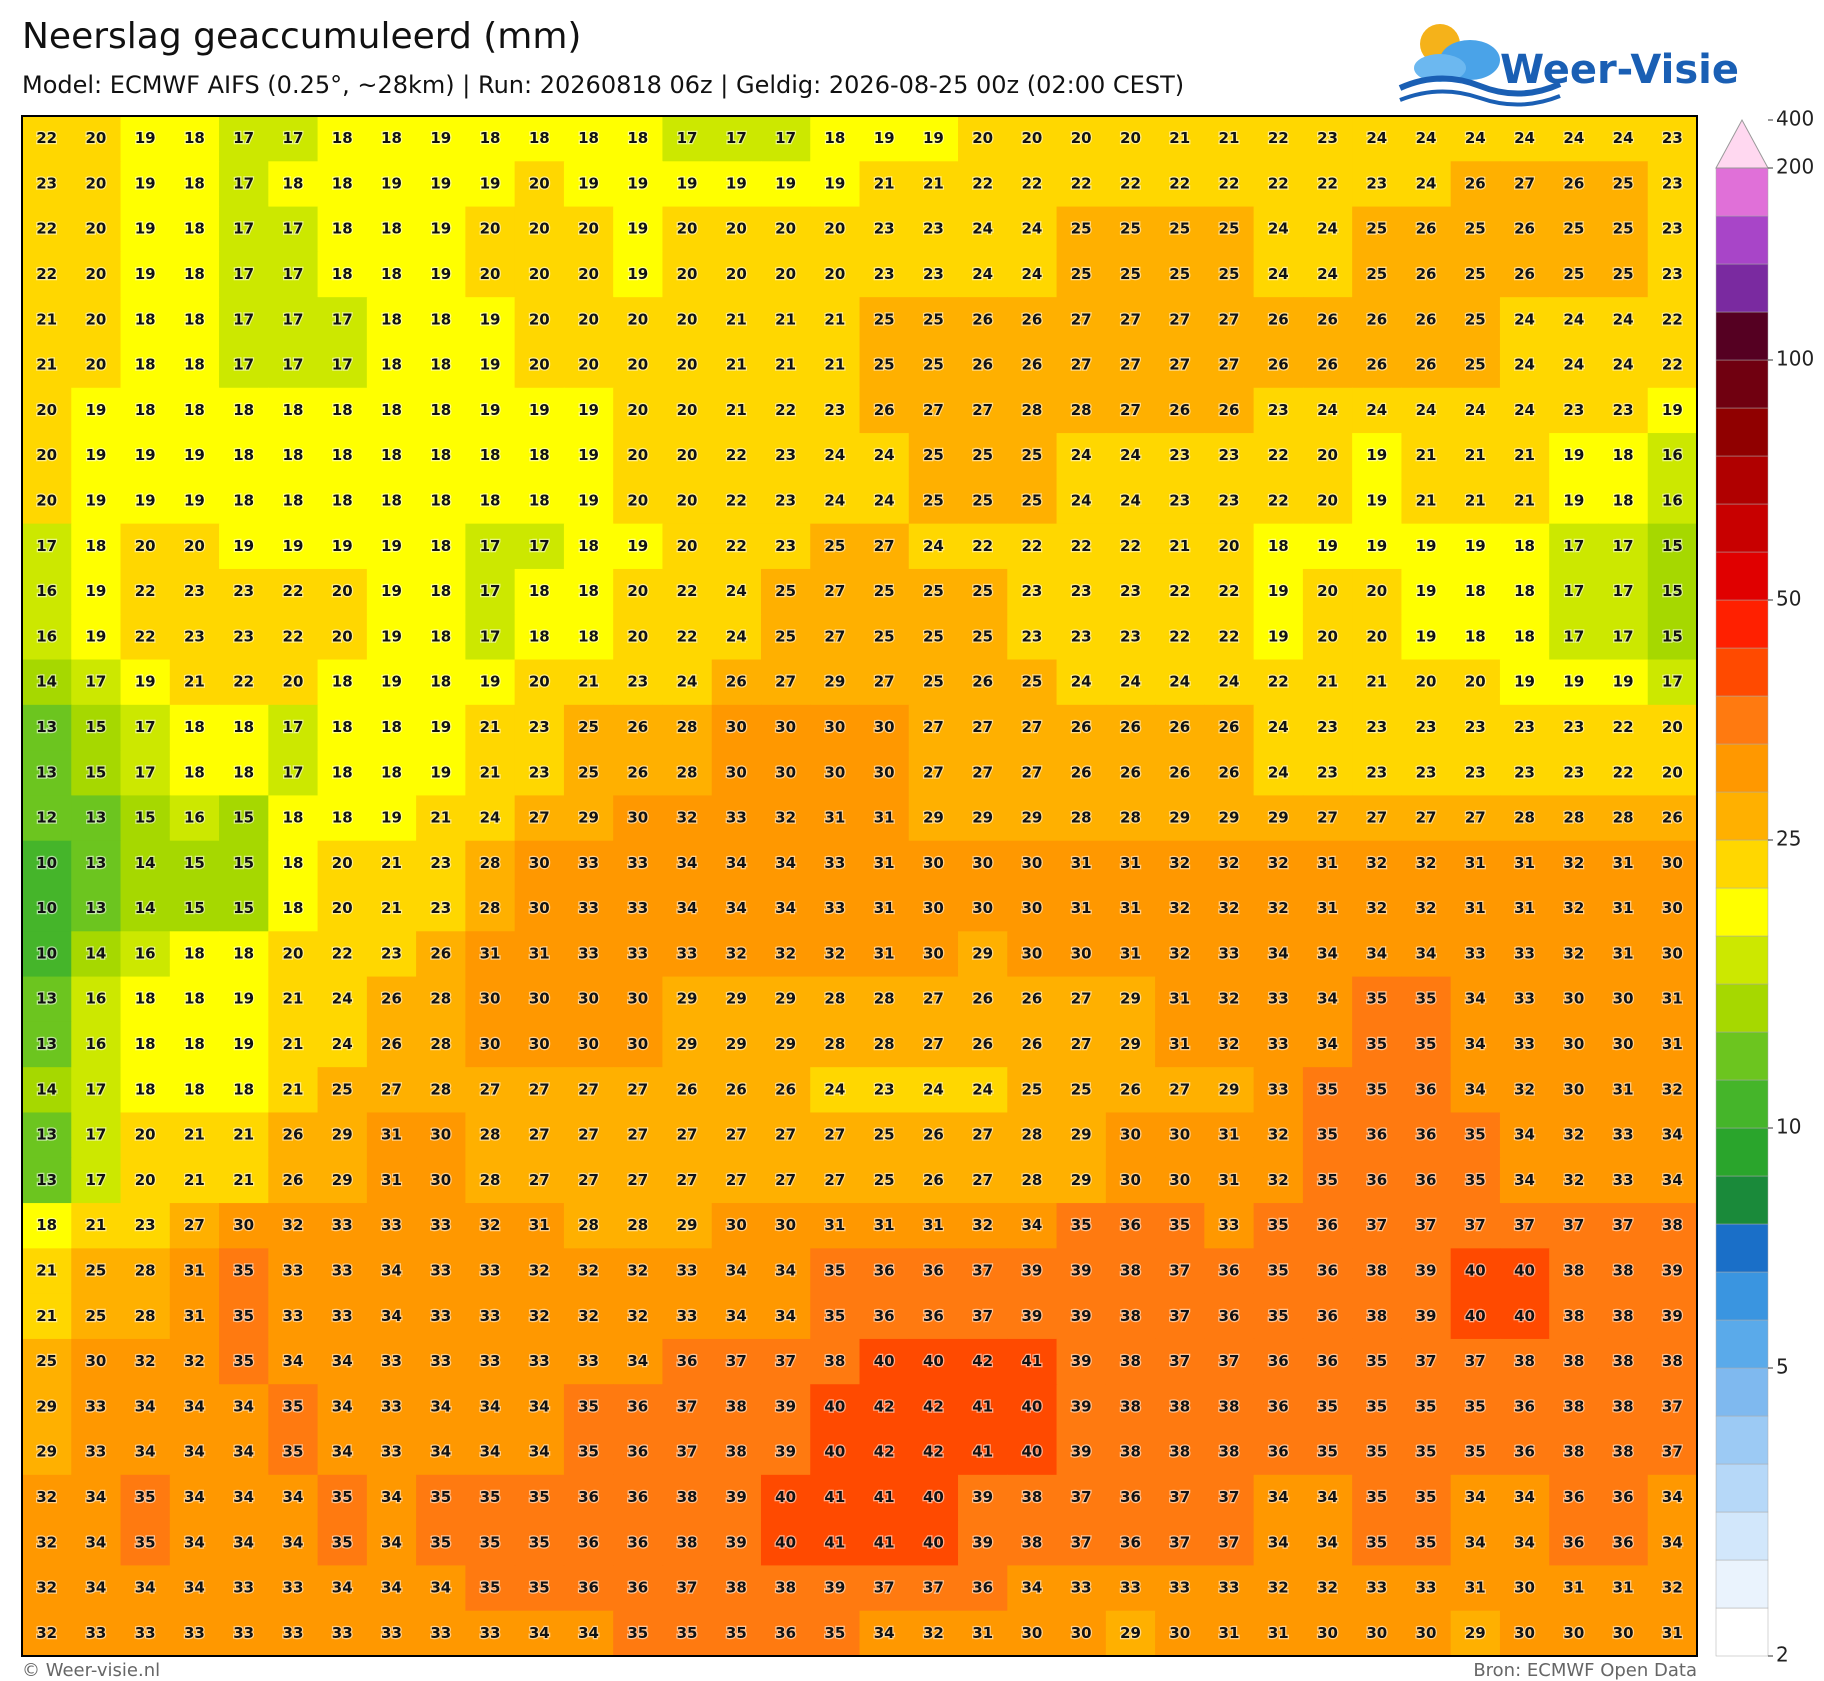 The width and height of the screenshot is (1824, 1681). Describe the element at coordinates (1742, 1104) in the screenshot. I see `colorbar-segment` at that location.